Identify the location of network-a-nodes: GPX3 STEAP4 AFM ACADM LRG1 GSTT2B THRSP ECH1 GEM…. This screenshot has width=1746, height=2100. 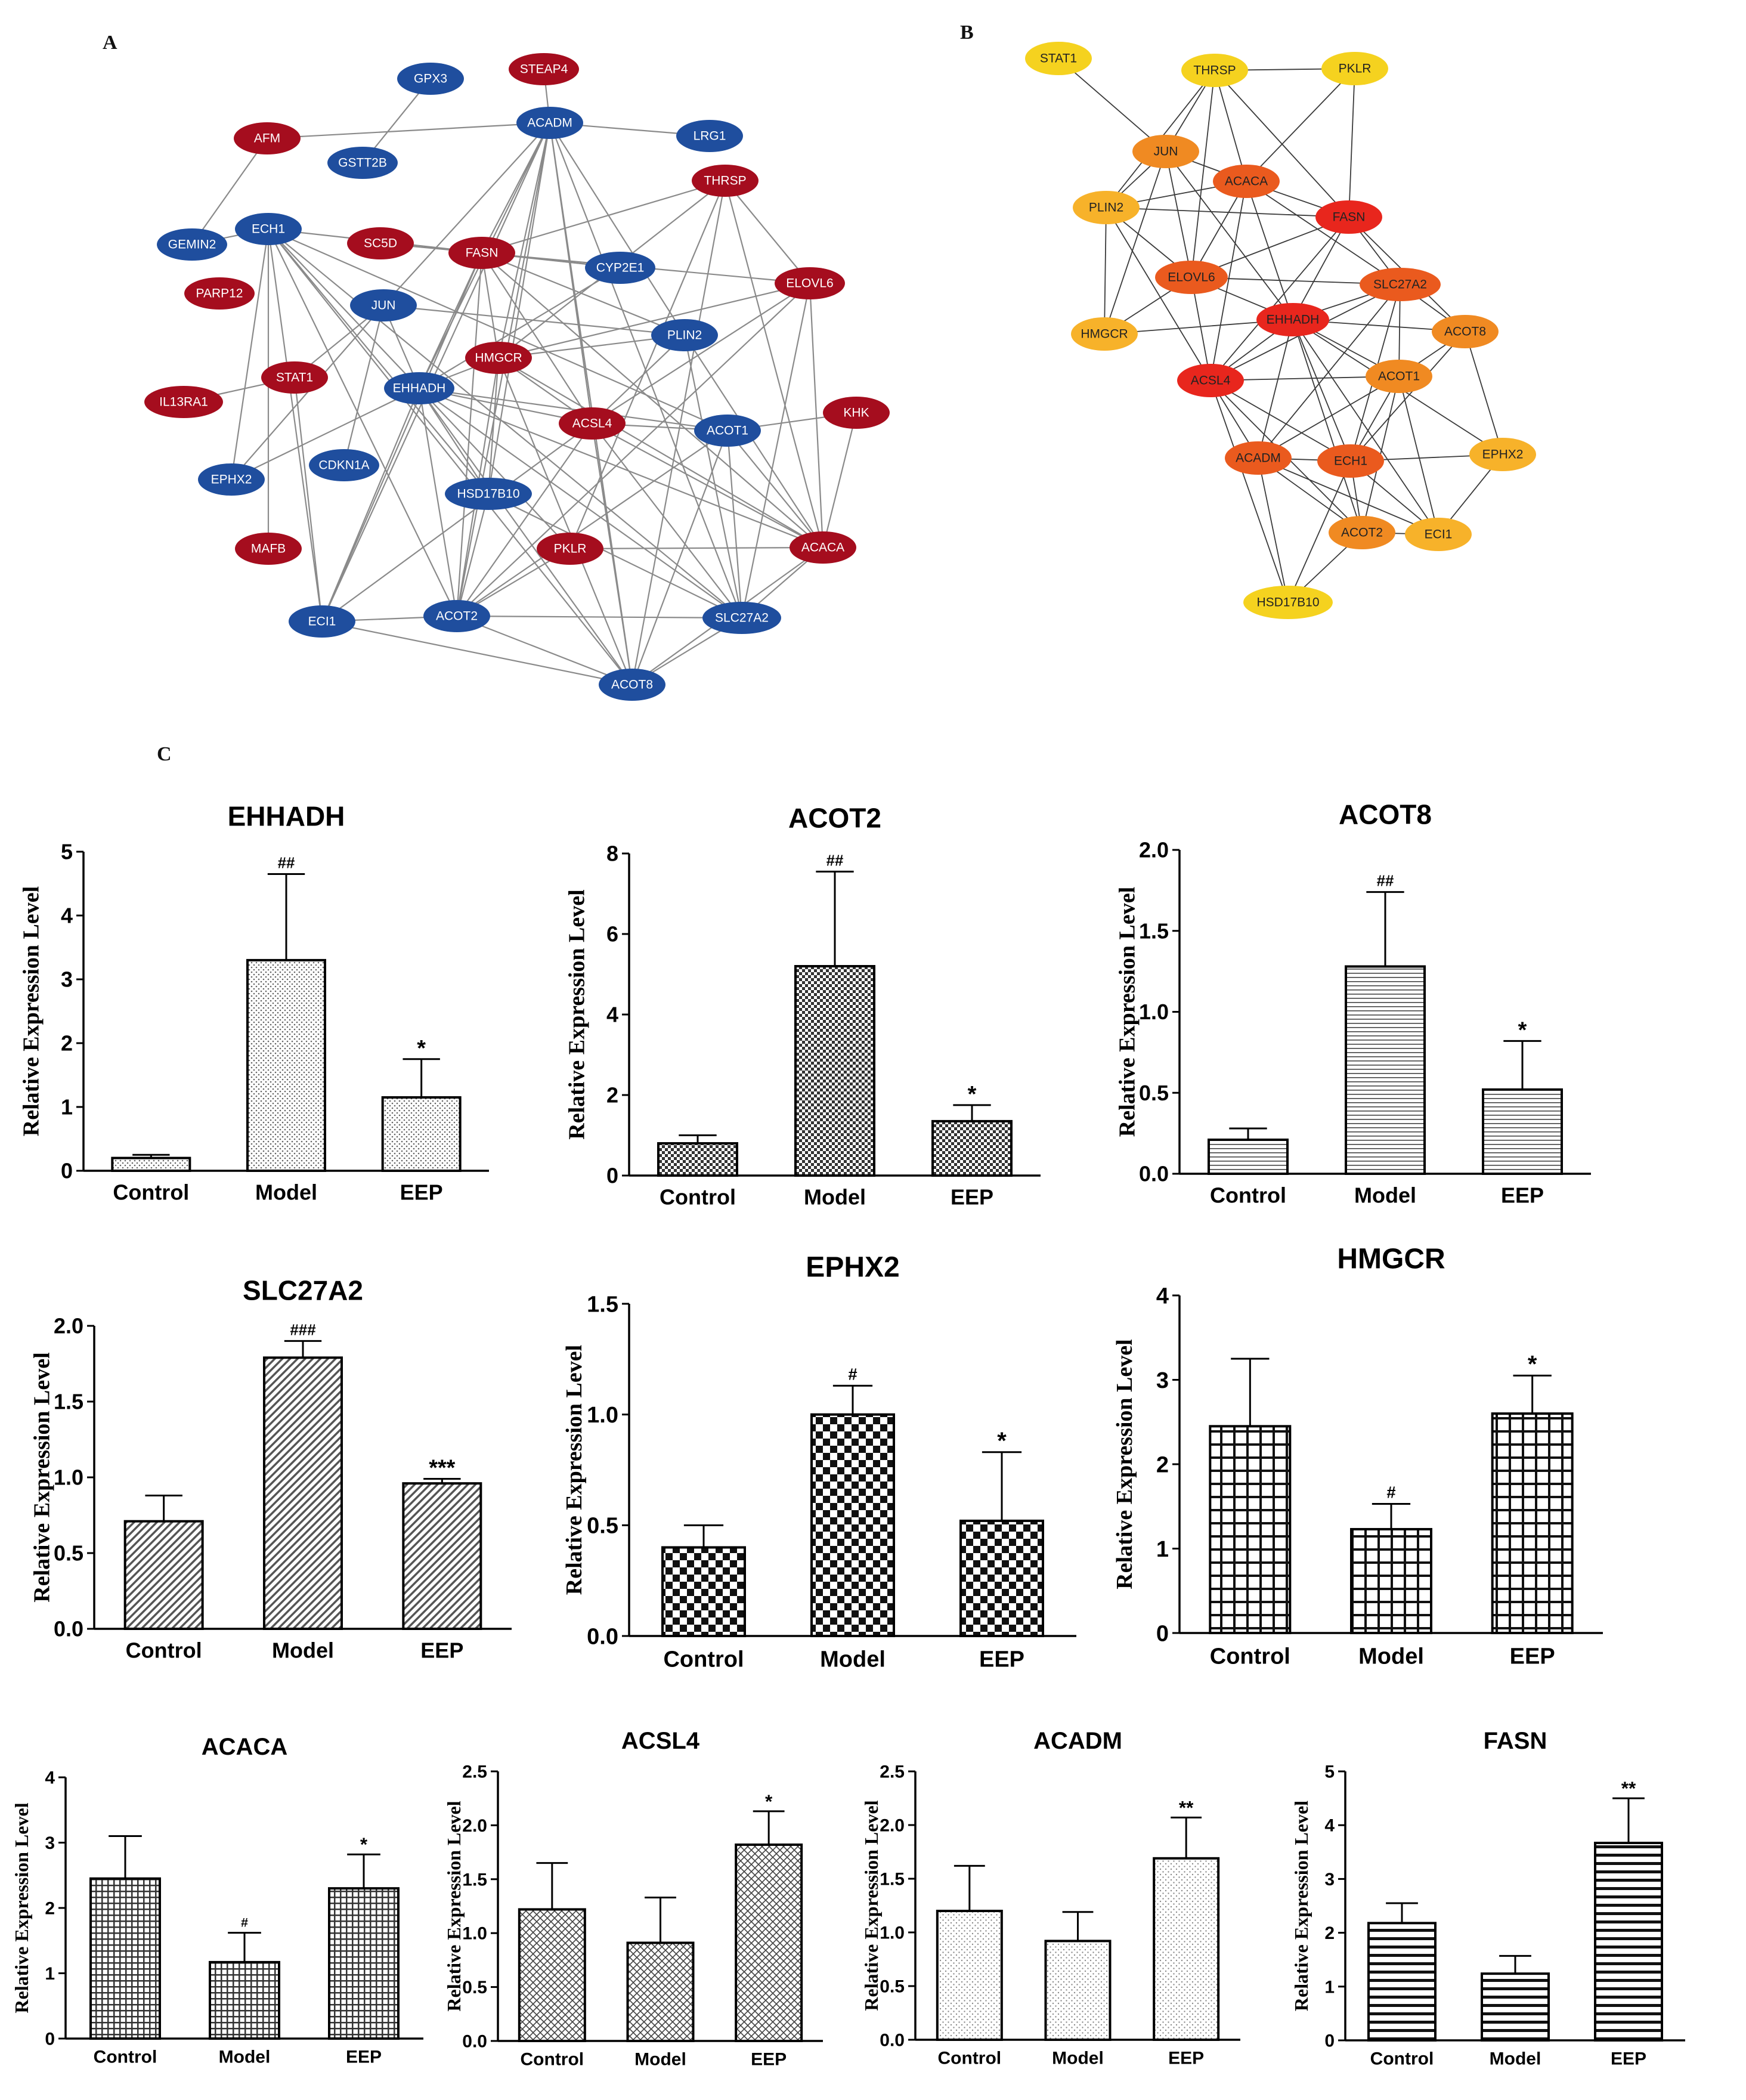
(517, 377).